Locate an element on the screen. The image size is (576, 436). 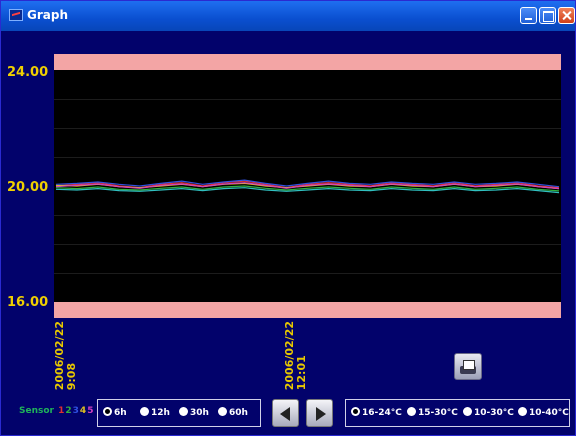
range-option-15-30: 15-30°C is located at coordinates (432, 412).